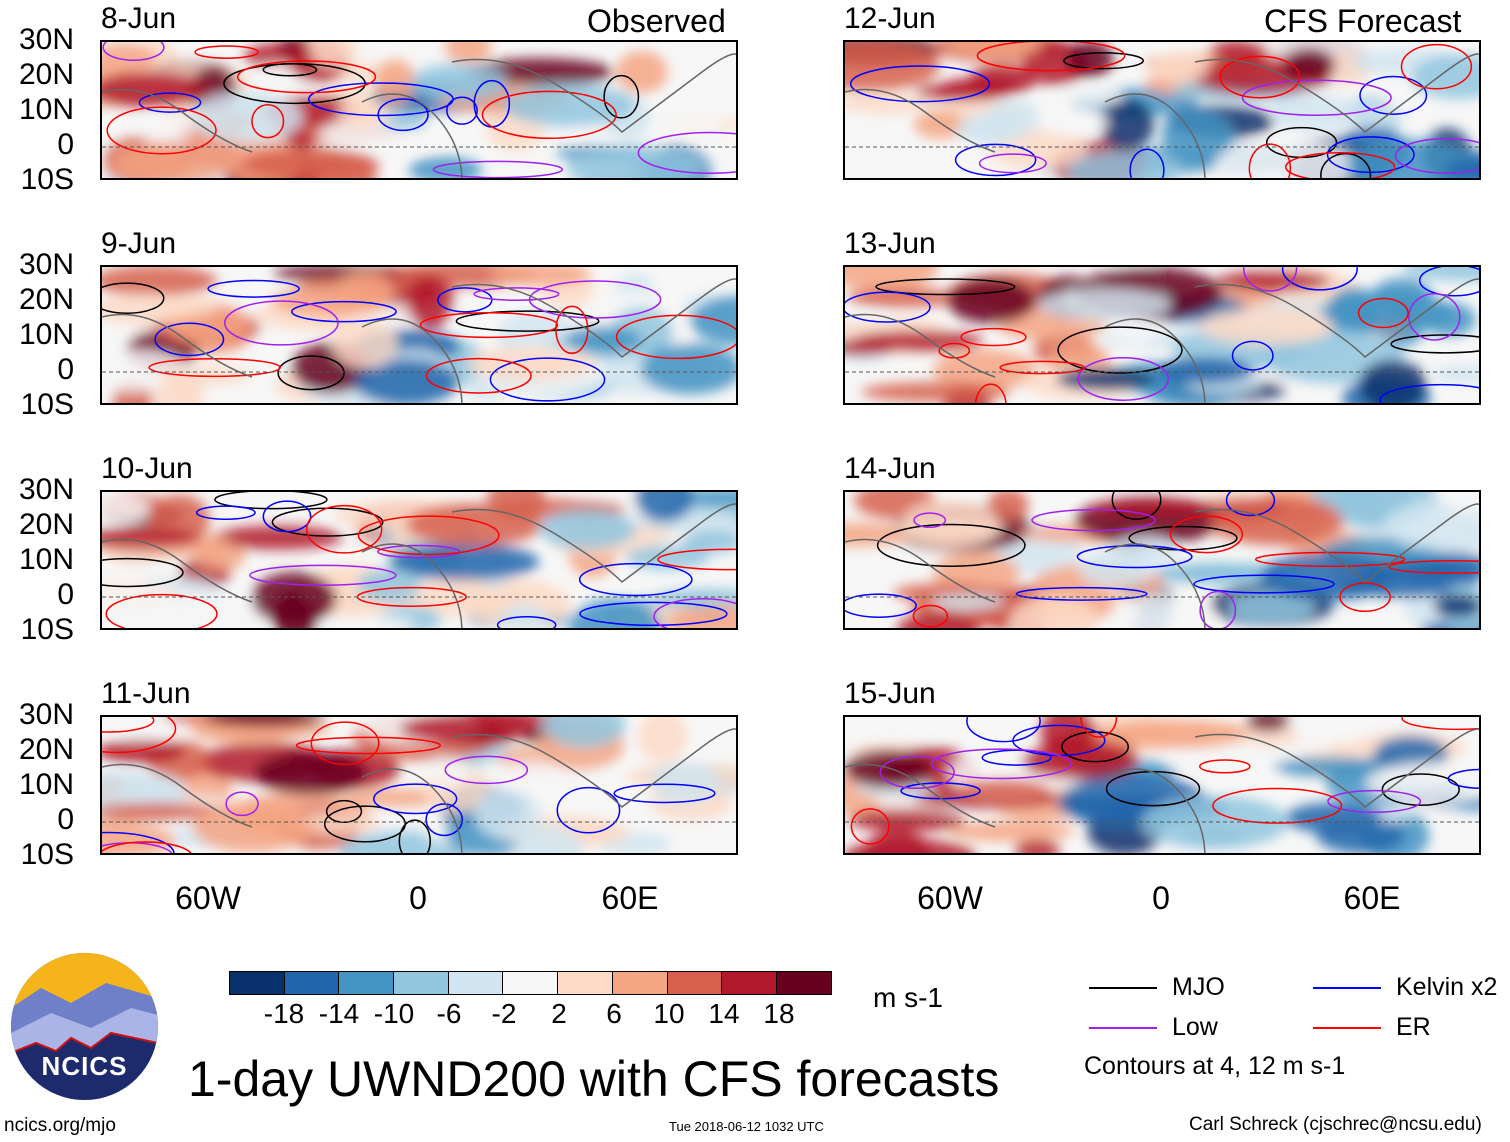 Image resolution: width=1510 pixels, height=1142 pixels. What do you see at coordinates (60, 1125) in the screenshot?
I see `footer-url: ncics.org/mjo` at bounding box center [60, 1125].